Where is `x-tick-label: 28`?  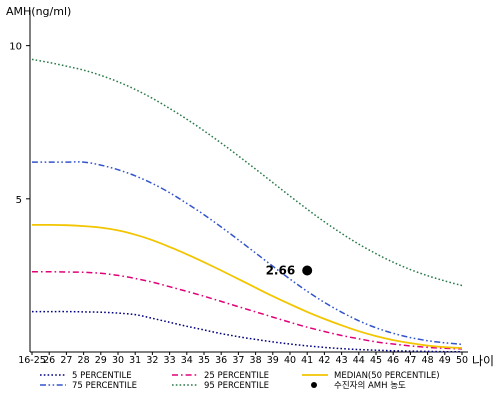 x-tick-label: 28 is located at coordinates (84, 360).